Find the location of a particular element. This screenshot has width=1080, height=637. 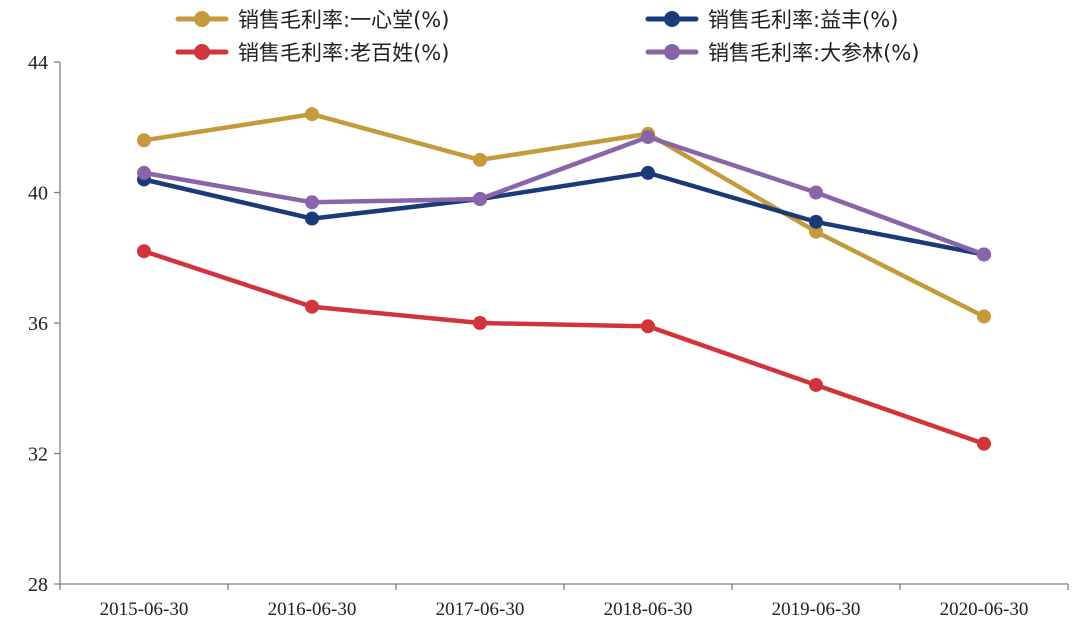

y-tick-label: 32 is located at coordinates (38, 455).